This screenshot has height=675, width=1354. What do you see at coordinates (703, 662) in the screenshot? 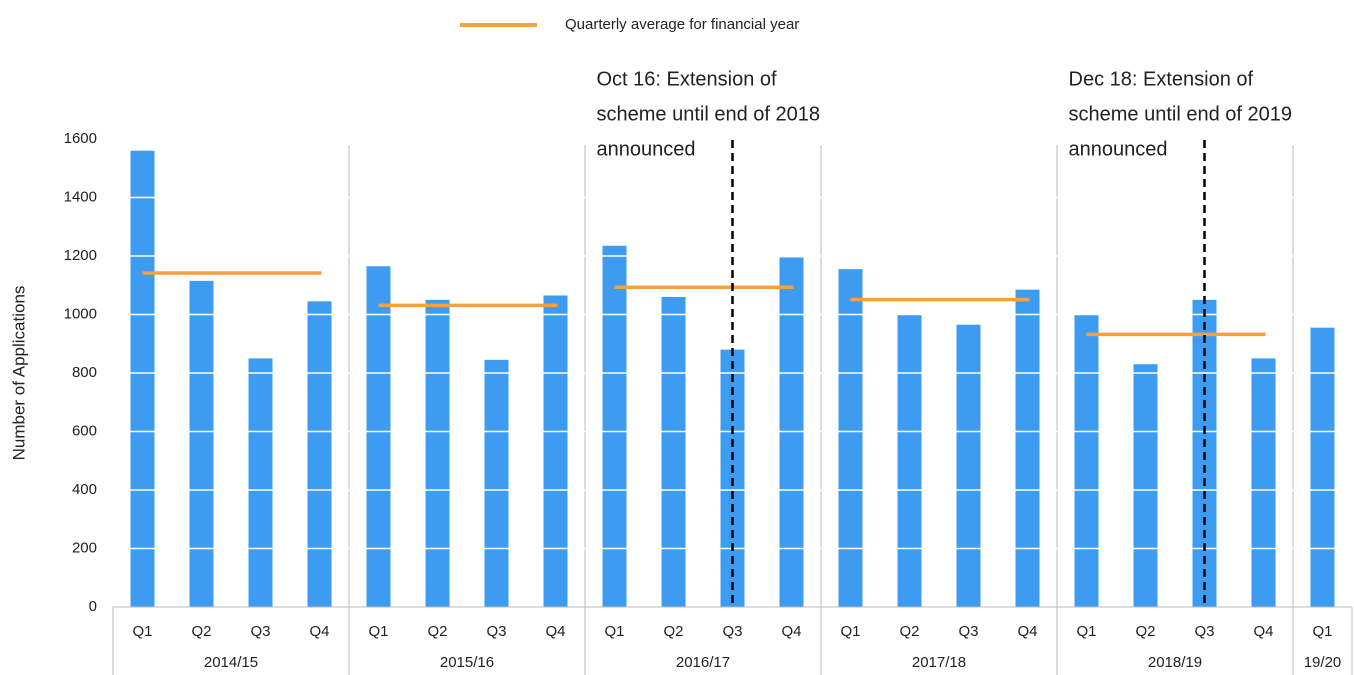
I see `group-label: 2016/17` at bounding box center [703, 662].